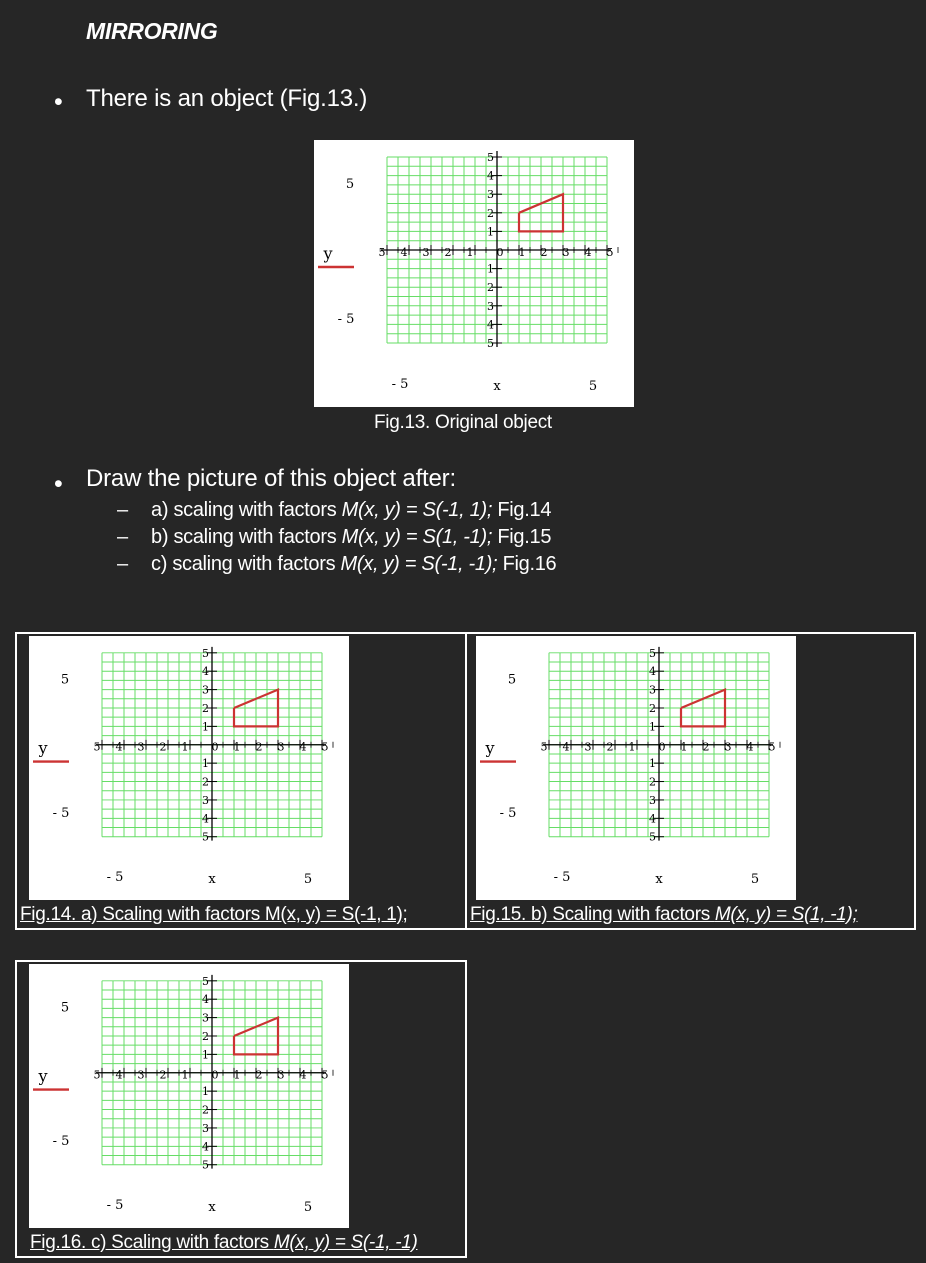 This screenshot has width=926, height=1263. What do you see at coordinates (786, 914) in the screenshot?
I see `fig15-caption-formula: M(x, y) = S(1, -1);` at bounding box center [786, 914].